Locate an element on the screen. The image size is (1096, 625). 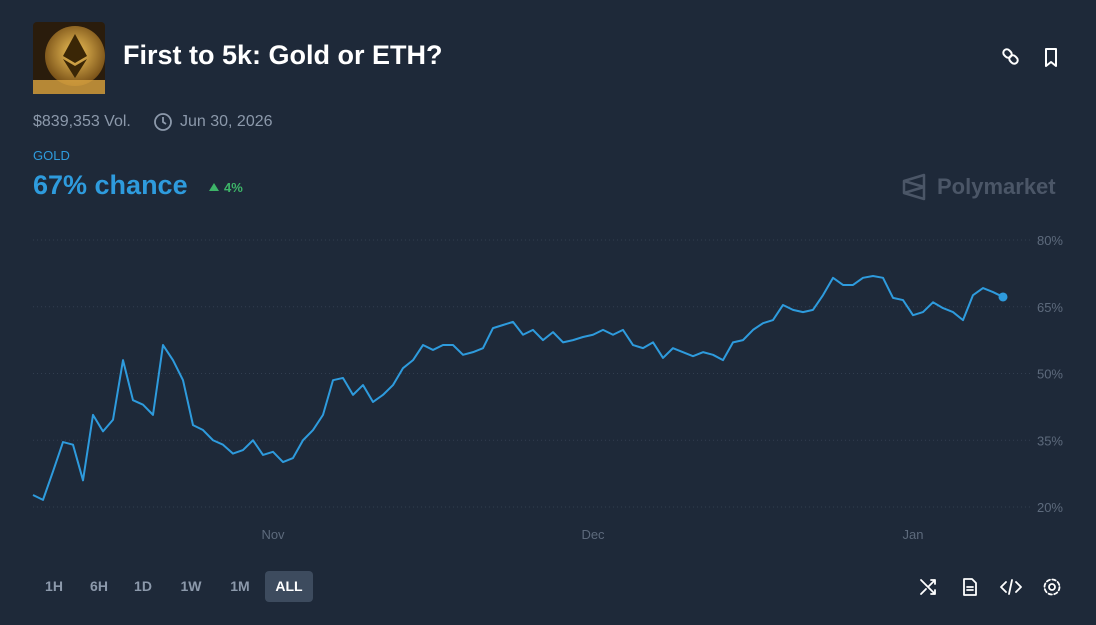
time-range-button: 1M is located at coordinates (240, 586).